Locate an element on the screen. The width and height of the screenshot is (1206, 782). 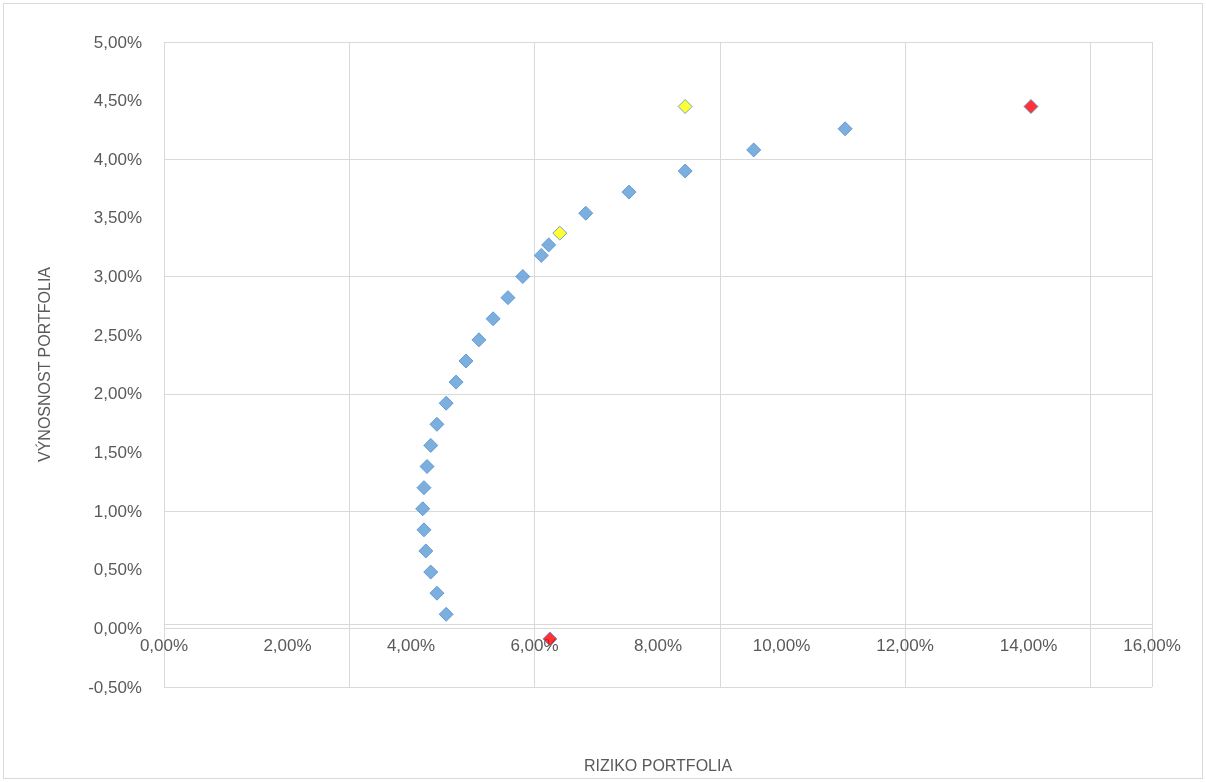
x-tick-label: 6,00% is located at coordinates (534, 645).